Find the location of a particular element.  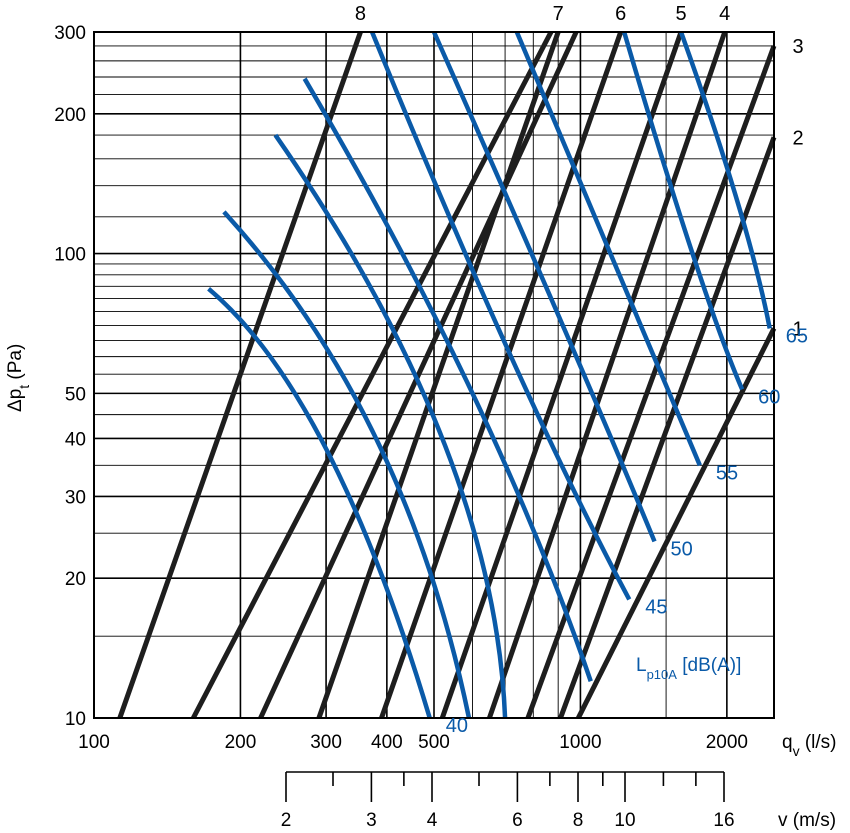

velocity-axis-label: v (m/s) is located at coordinates (807, 820).